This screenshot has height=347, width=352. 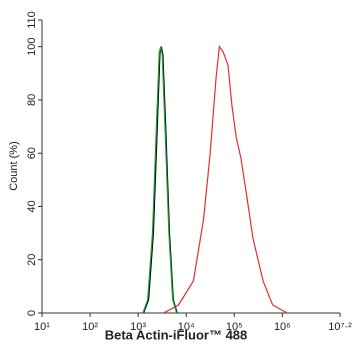 What do you see at coordinates (340, 327) in the screenshot?
I see `x-tick-label: 10⁷·²` at bounding box center [340, 327].